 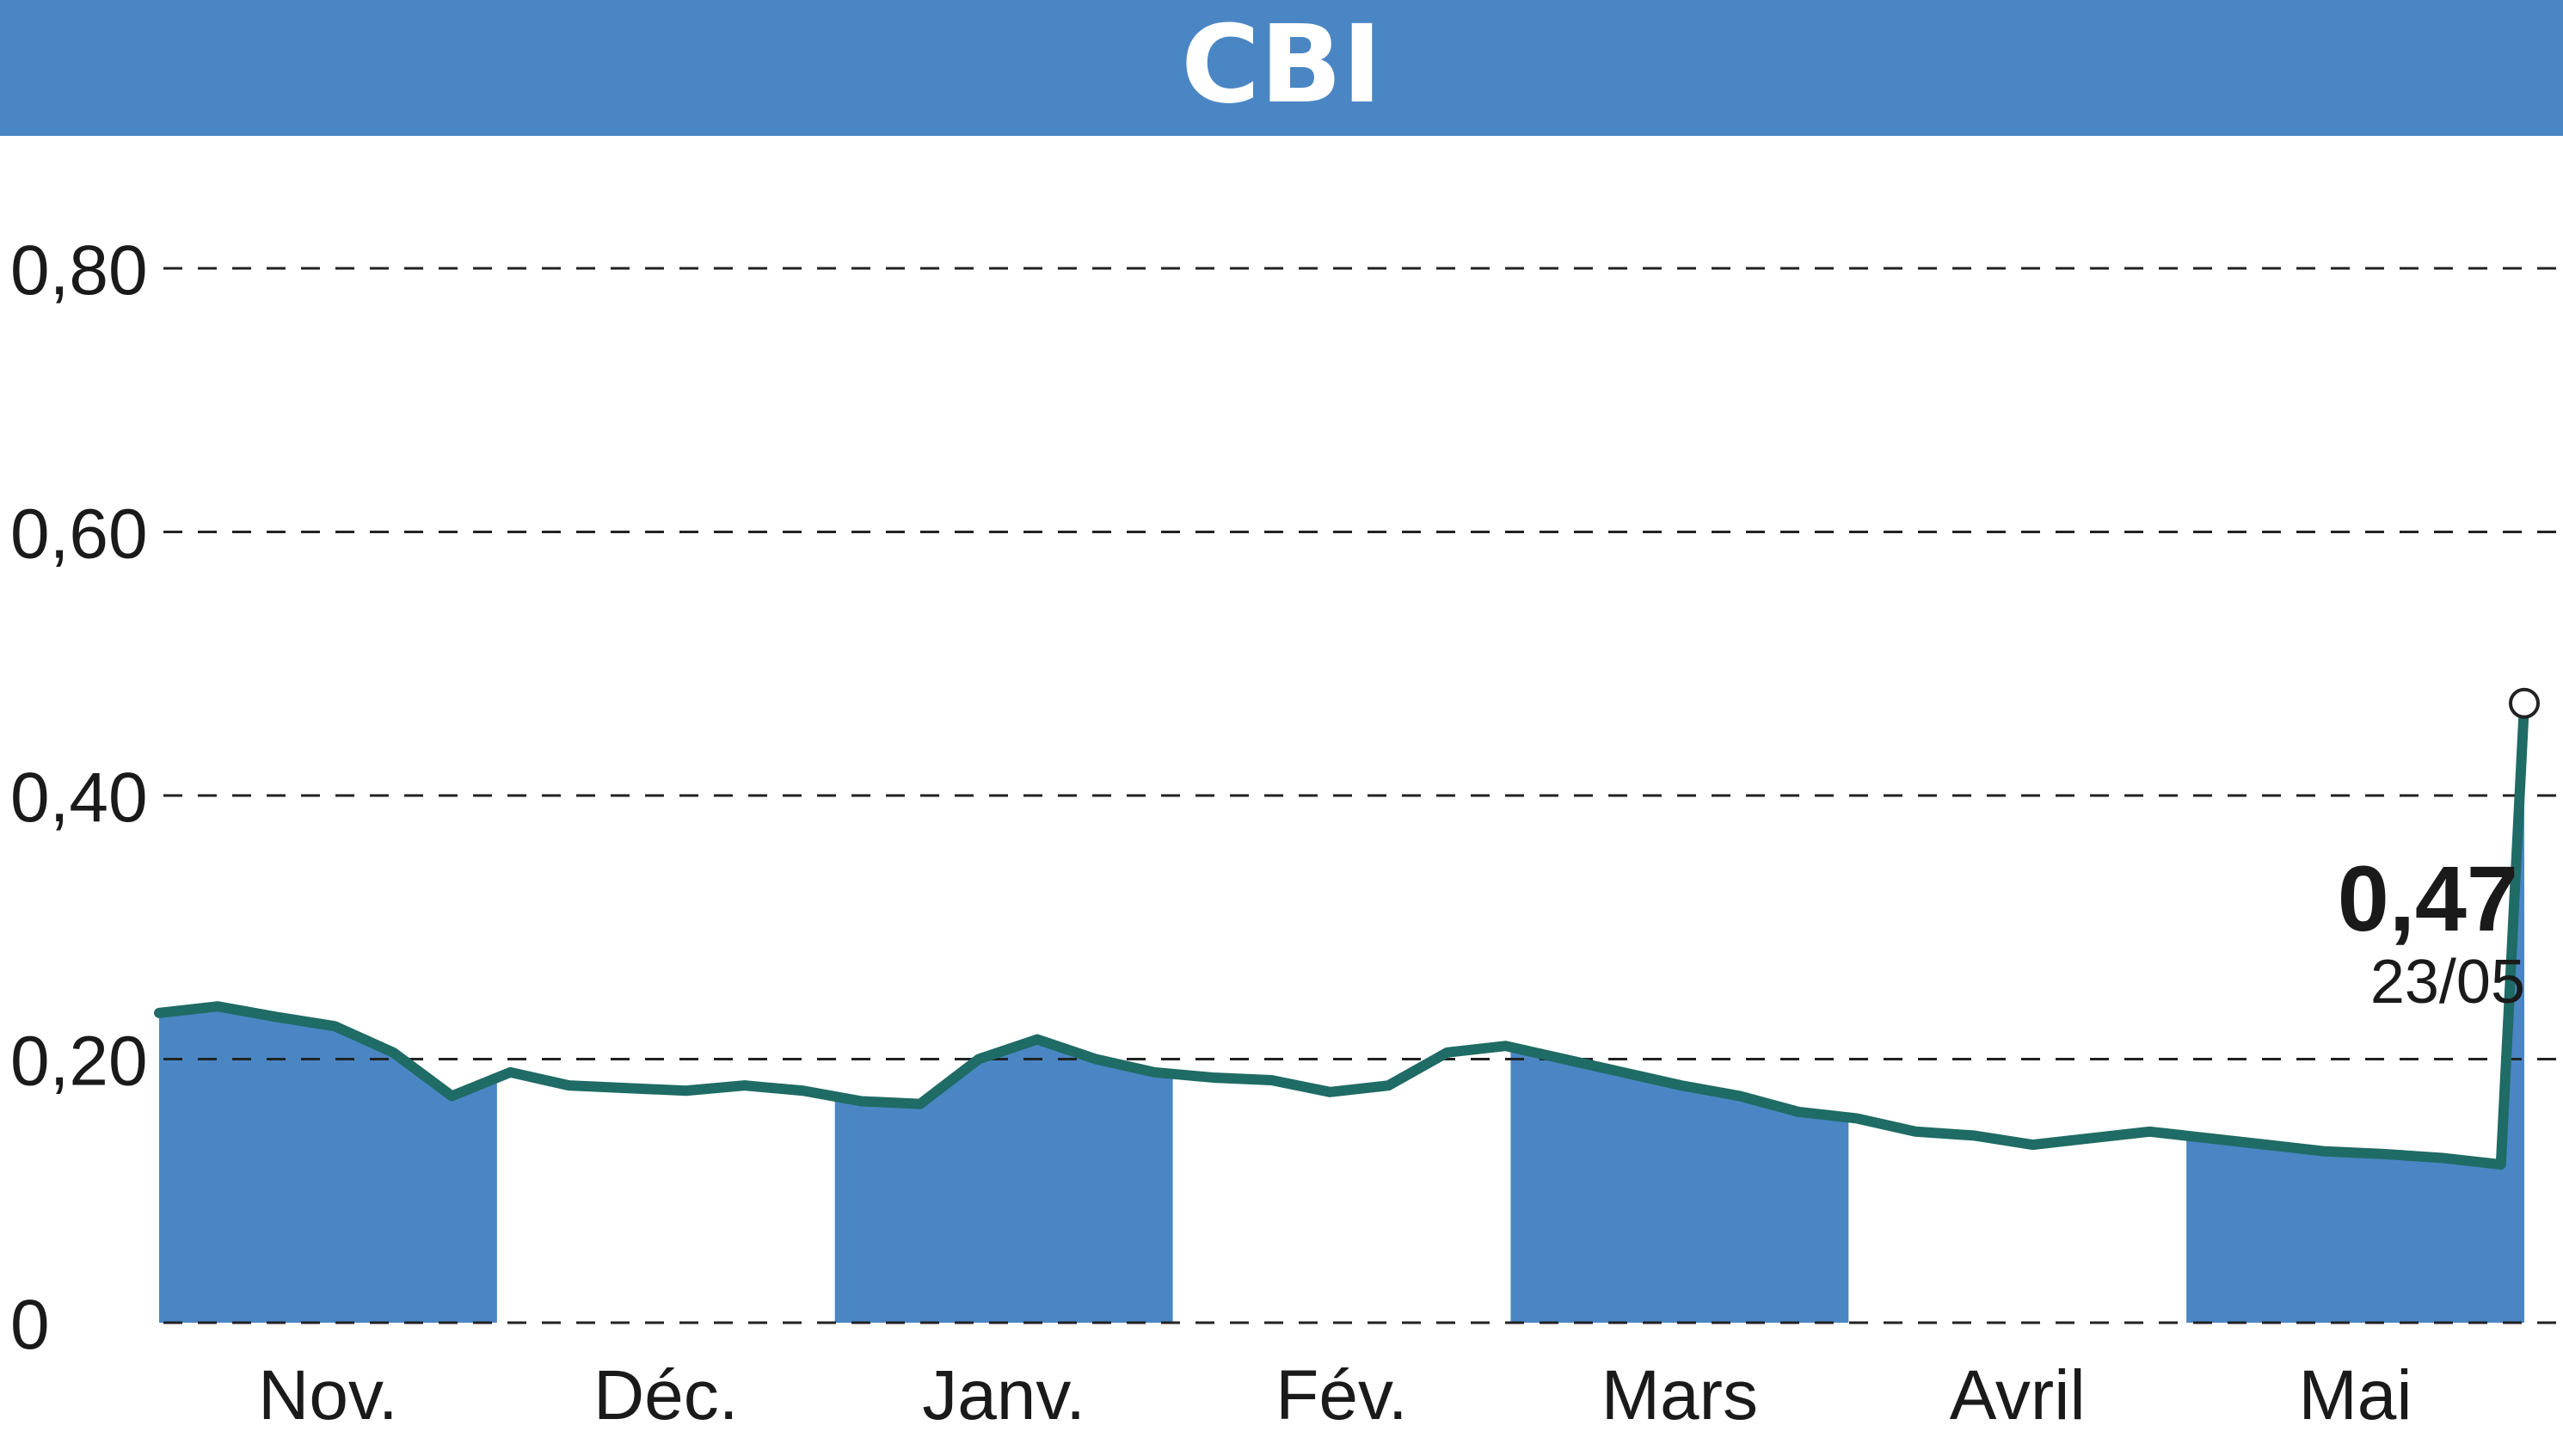 I want to click on y-tick-label: 0, so click(x=30, y=1325).